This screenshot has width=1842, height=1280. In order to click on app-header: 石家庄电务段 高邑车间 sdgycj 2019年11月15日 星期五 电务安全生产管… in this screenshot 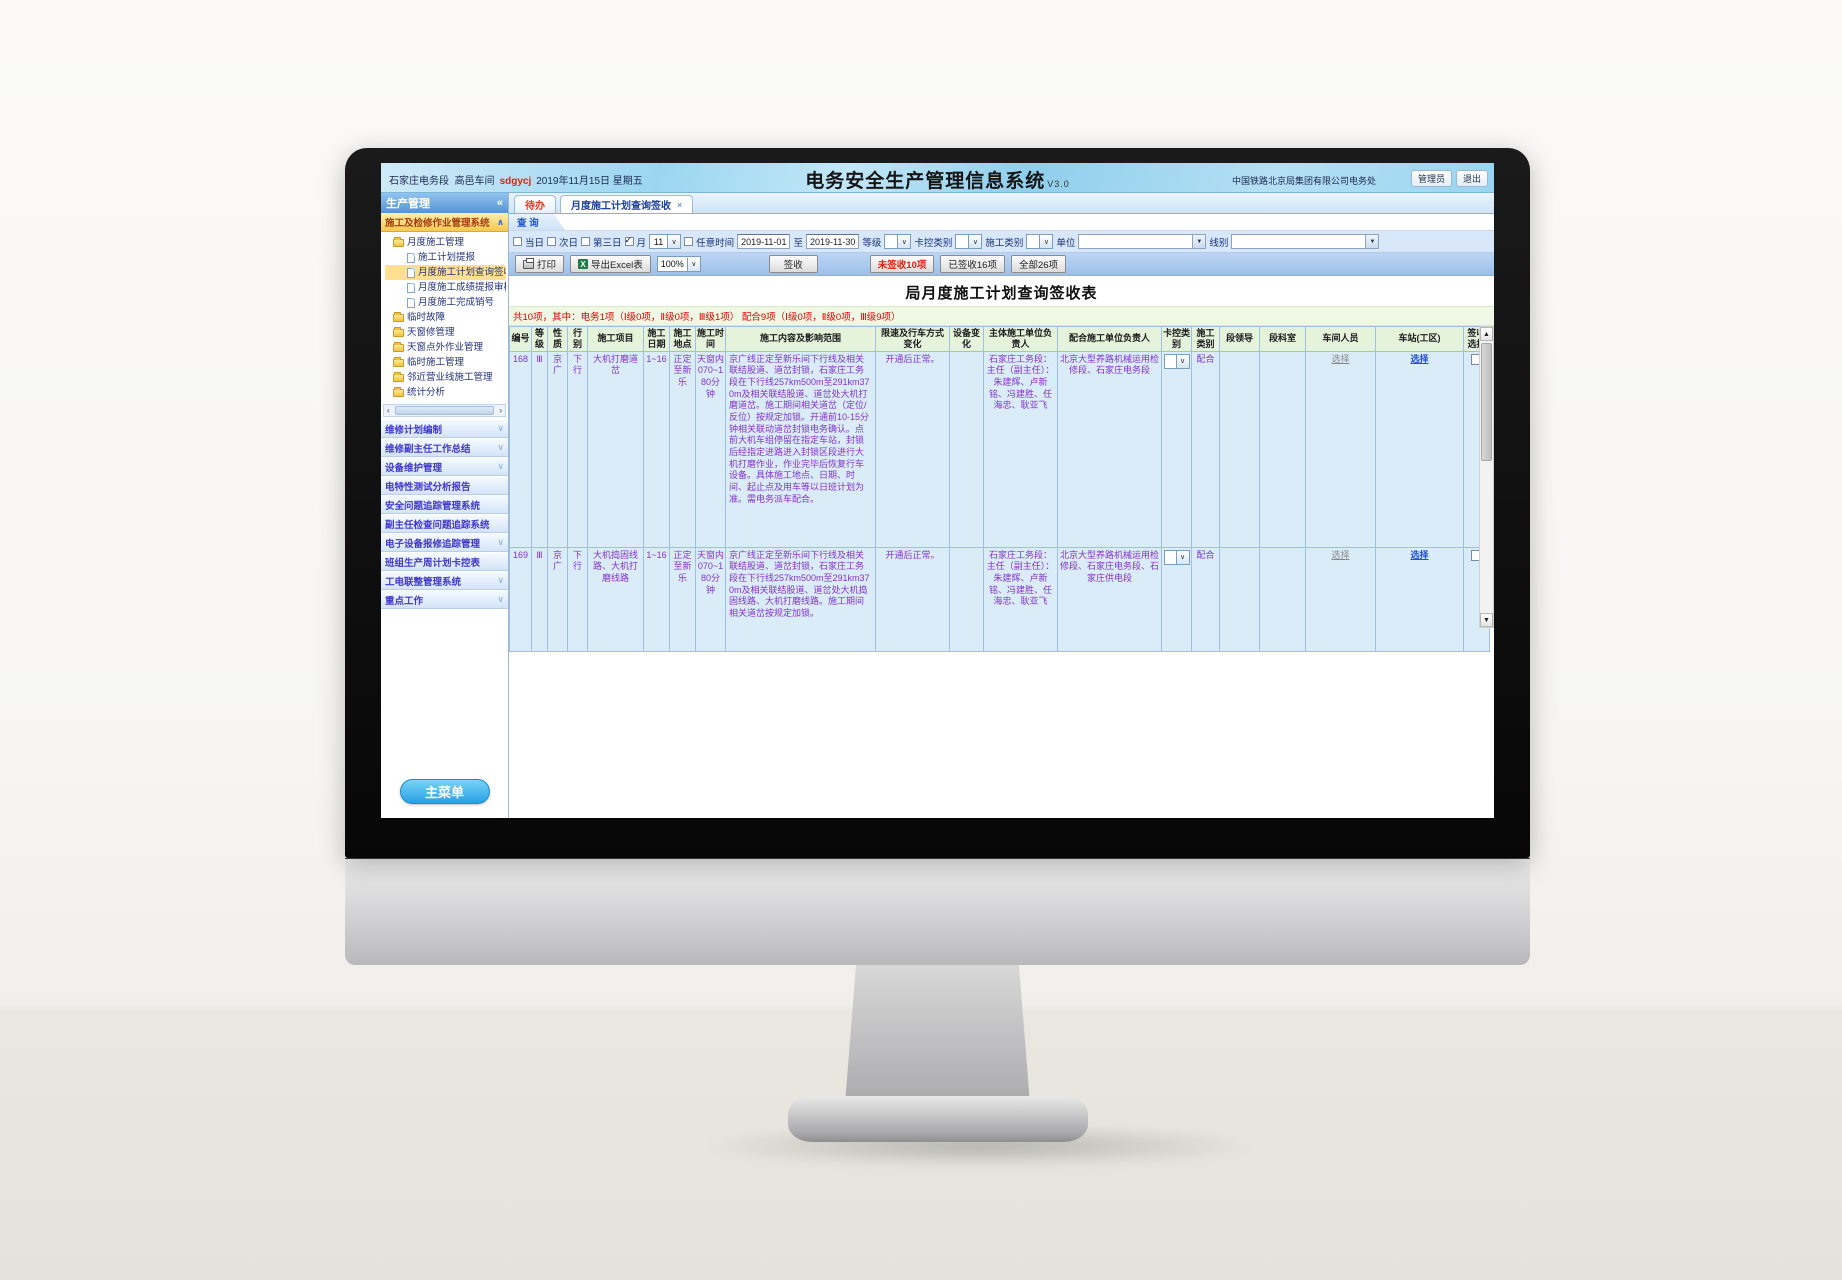, I will do `click(937, 178)`.